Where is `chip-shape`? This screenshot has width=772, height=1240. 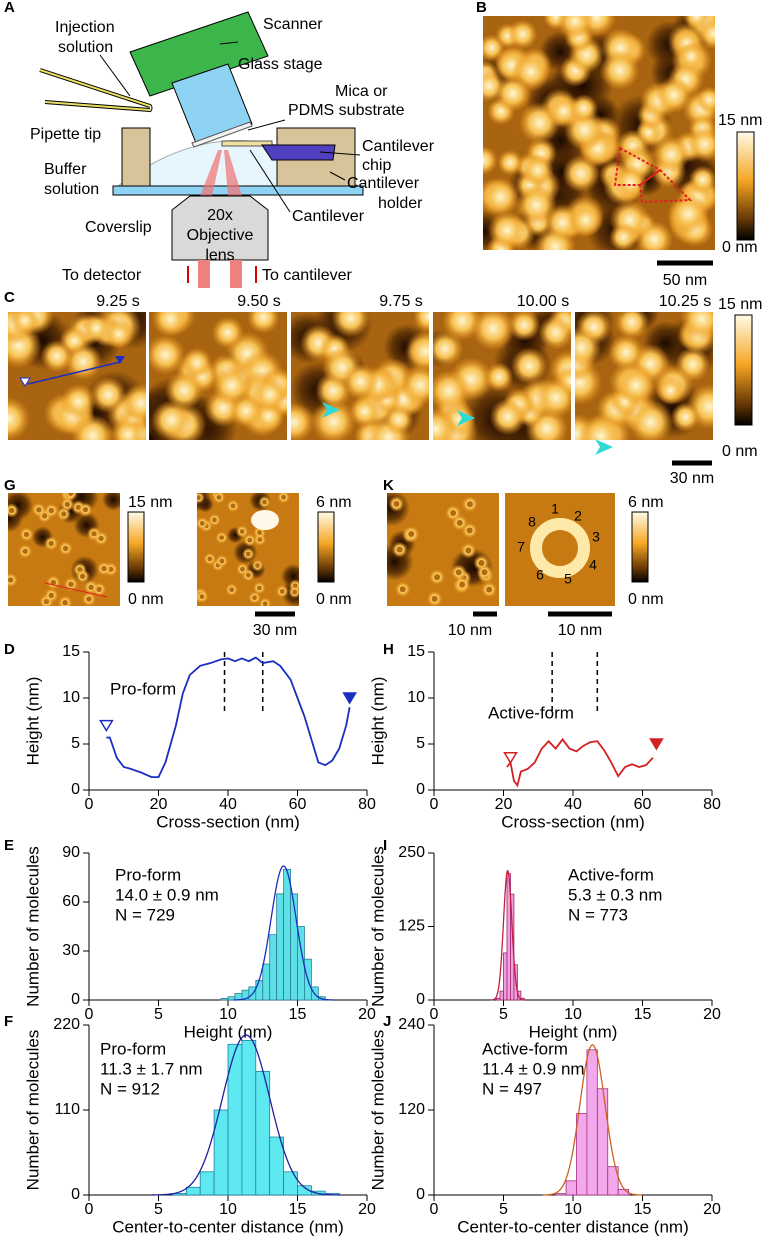 chip-shape is located at coordinates (298, 152).